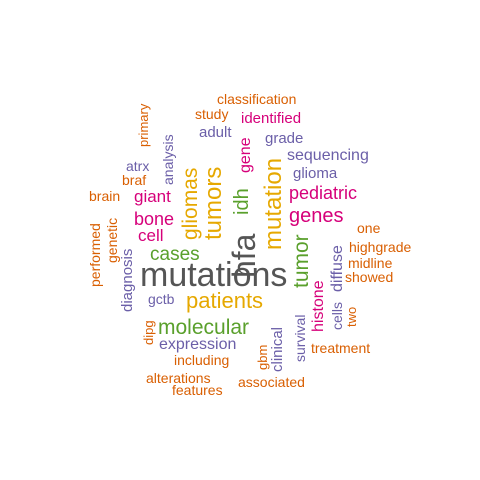 Image resolution: width=480 pixels, height=480 pixels. Describe the element at coordinates (175, 254) in the screenshot. I see `word-cases: cases` at that location.